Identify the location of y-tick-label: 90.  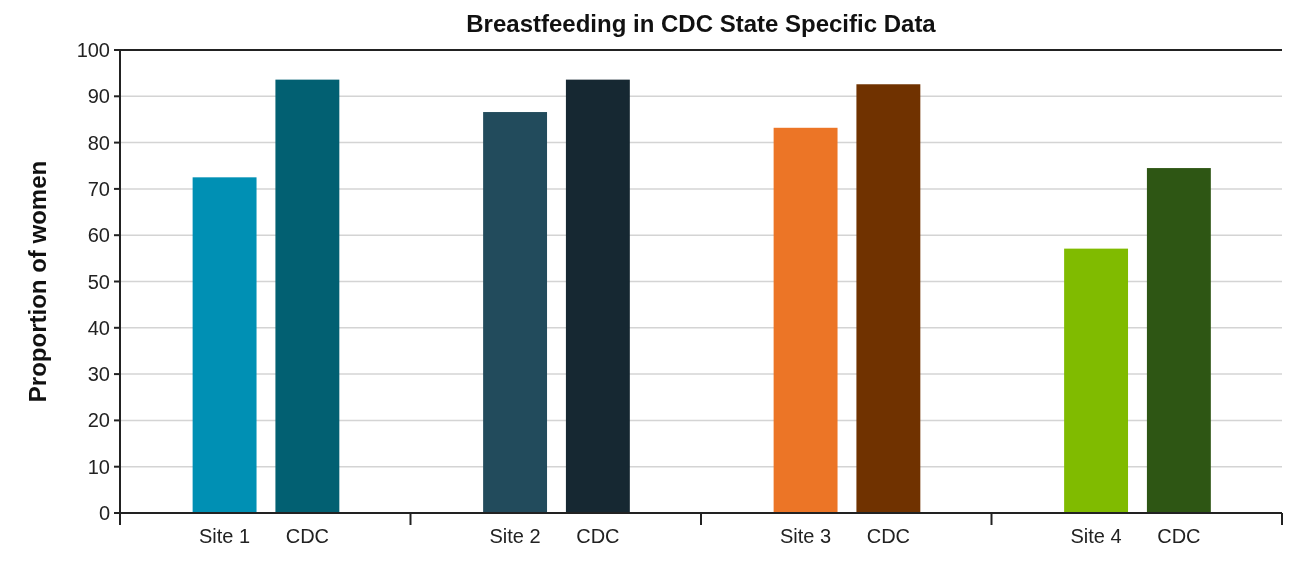
(98, 96).